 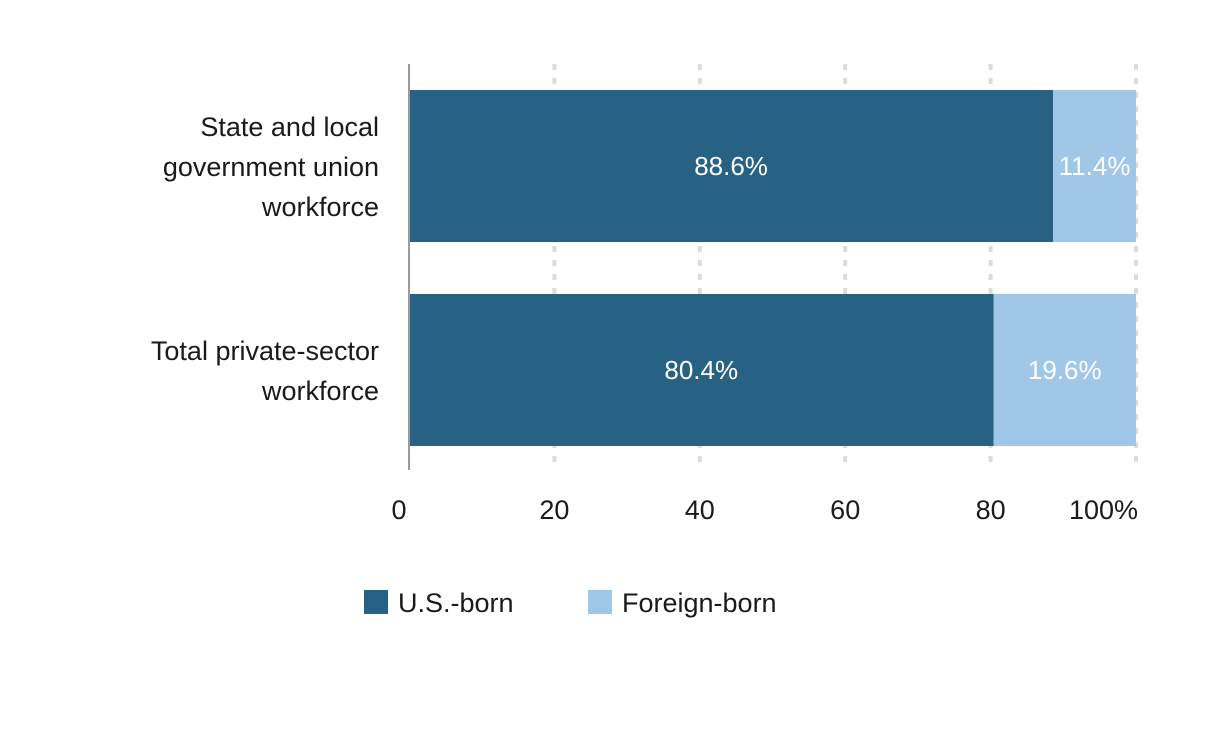 What do you see at coordinates (570, 603) in the screenshot?
I see `legend: U.S.-born Foreign-born` at bounding box center [570, 603].